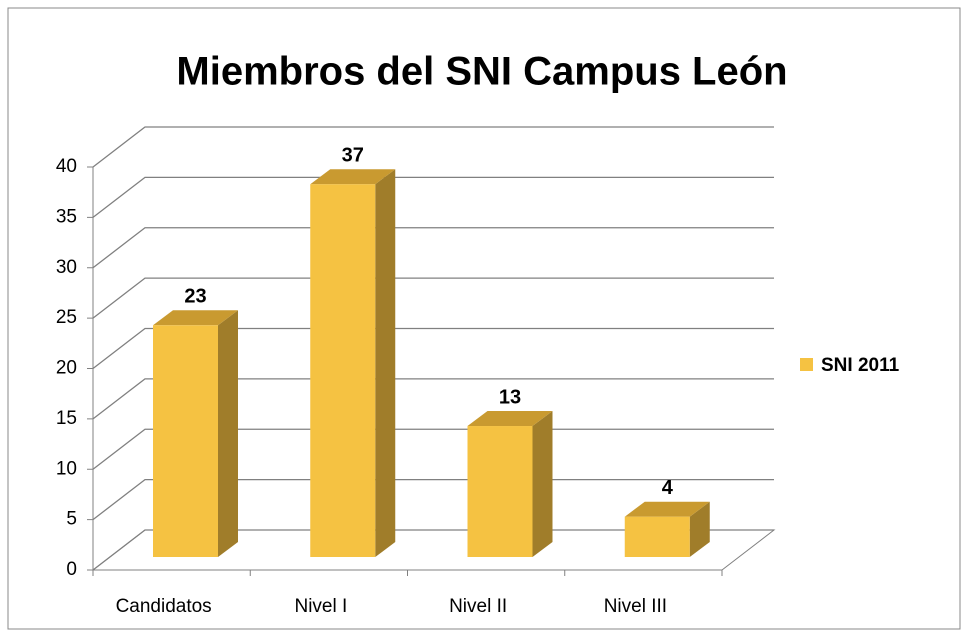 The height and width of the screenshot is (637, 969). I want to click on x-tick-label: Nivel II, so click(478, 606).